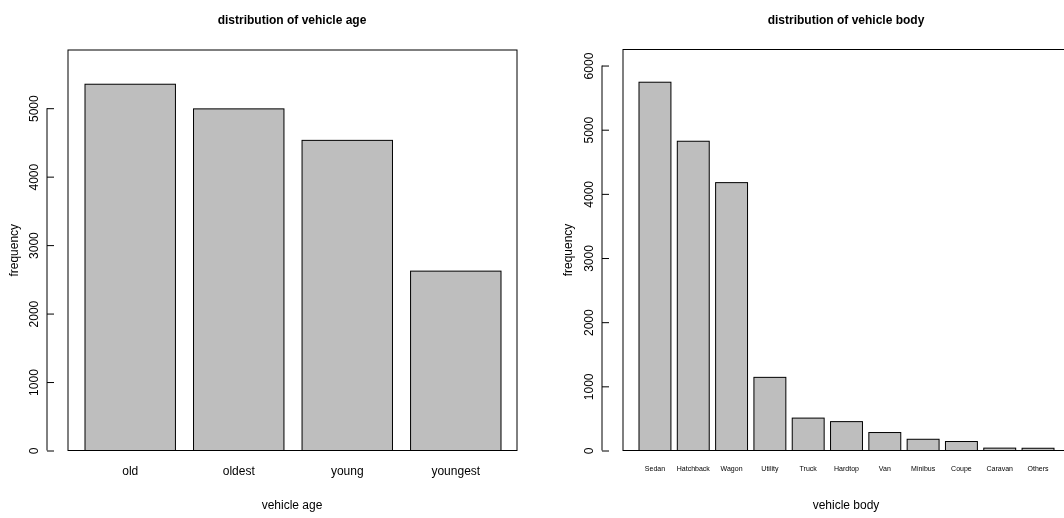 The width and height of the screenshot is (1064, 518). Describe the element at coordinates (347, 471) in the screenshot. I see `x-tick-label: young` at that location.